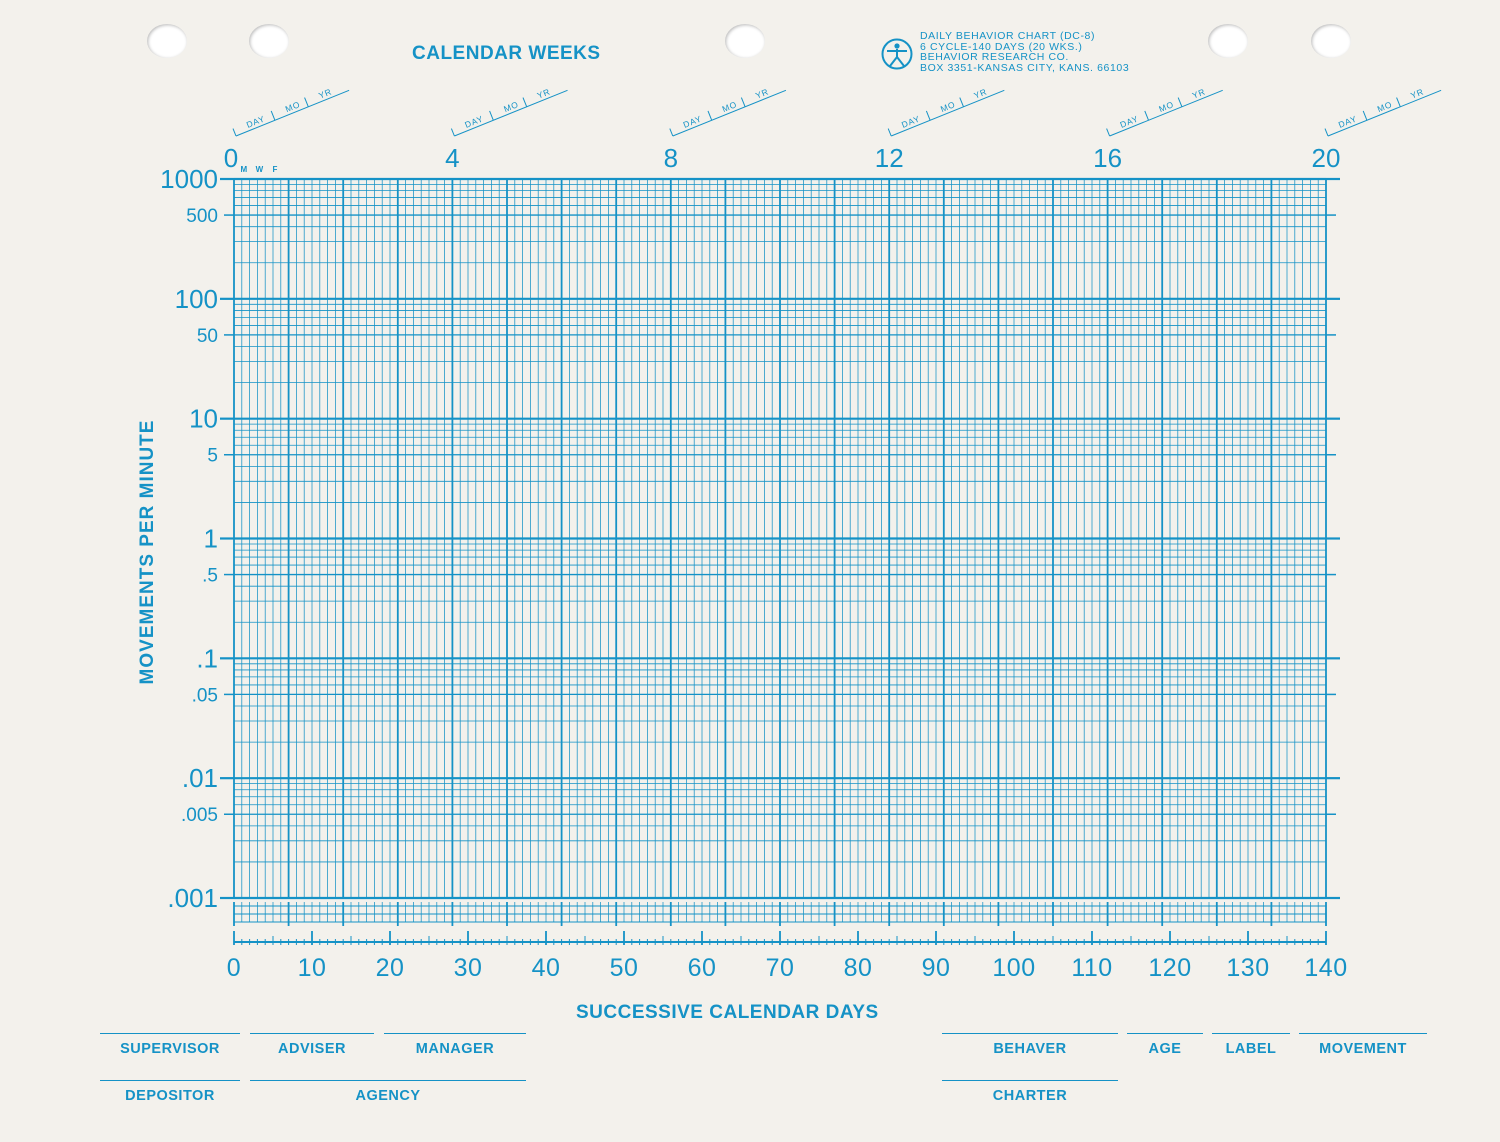 This screenshot has width=1500, height=1142. Describe the element at coordinates (1251, 1045) in the screenshot. I see `label-field: LABEL` at that location.